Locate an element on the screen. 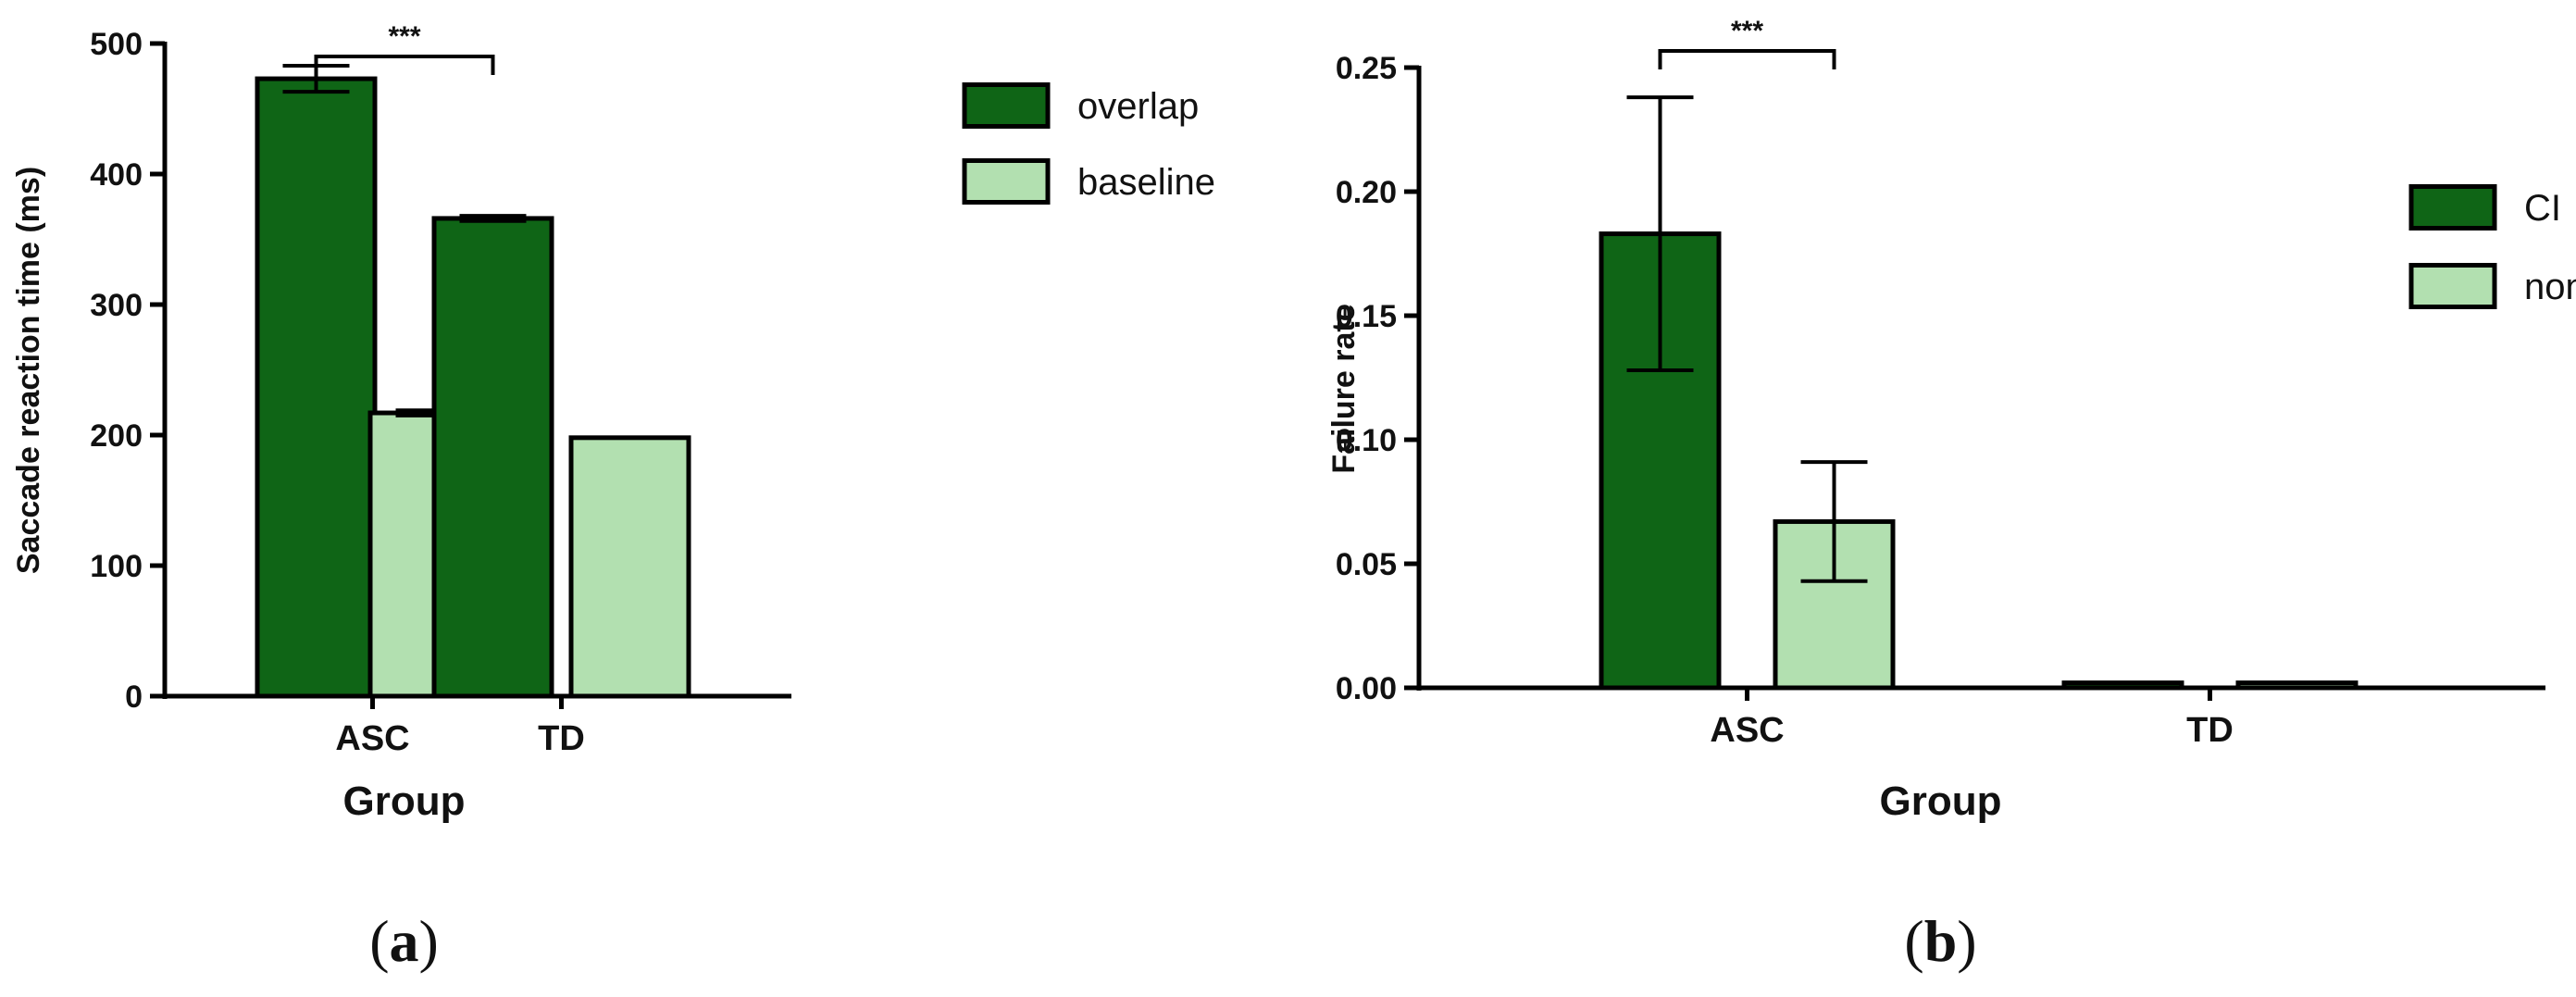  y-tick-label: 0.10 is located at coordinates (1366, 441).